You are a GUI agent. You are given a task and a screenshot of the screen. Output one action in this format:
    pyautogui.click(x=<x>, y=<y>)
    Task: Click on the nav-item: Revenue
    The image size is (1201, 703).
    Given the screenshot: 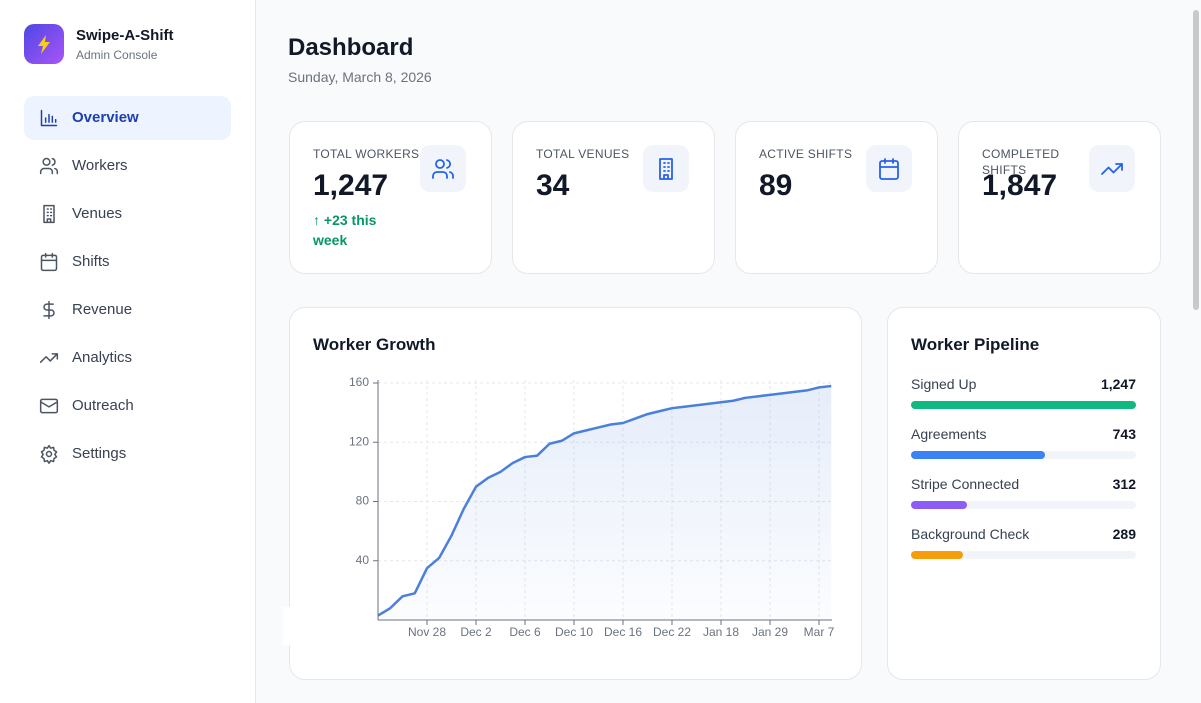 What is the action you would take?
    pyautogui.click(x=102, y=309)
    